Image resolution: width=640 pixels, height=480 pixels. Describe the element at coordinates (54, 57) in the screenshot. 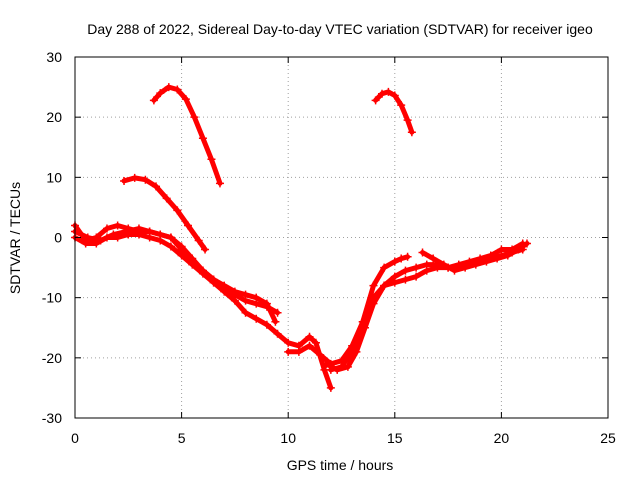

I see `y-tick-label: 30` at that location.